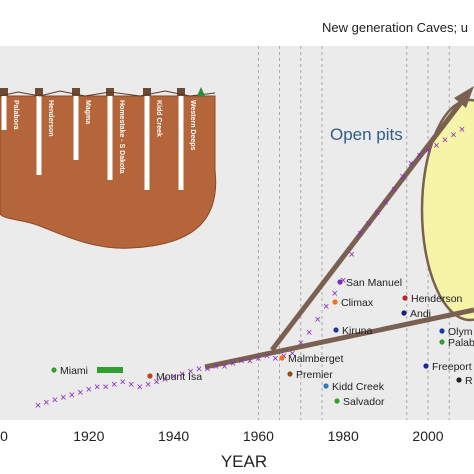 The height and width of the screenshot is (474, 474). I want to click on miami-bar, so click(110, 370).